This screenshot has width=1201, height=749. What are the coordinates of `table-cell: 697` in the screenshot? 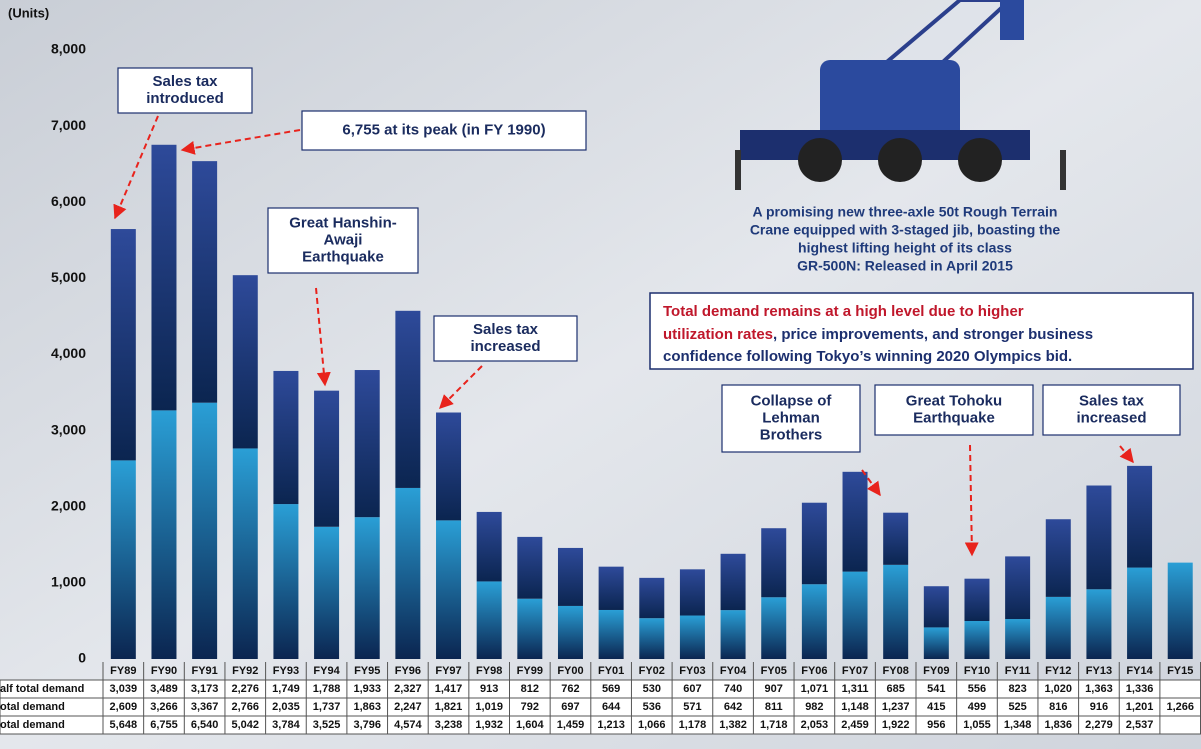 It's located at (570, 707).